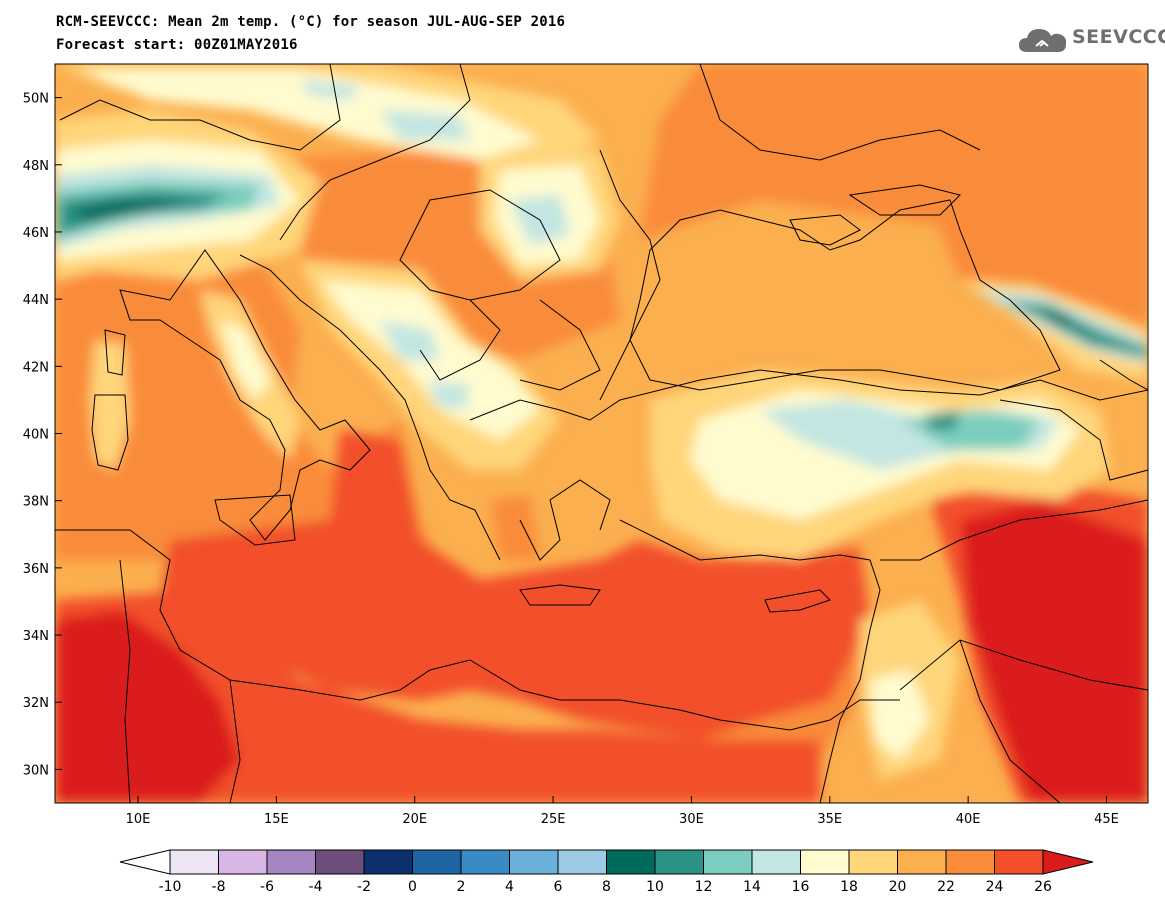  I want to click on lat-label: 34N, so click(36, 636).